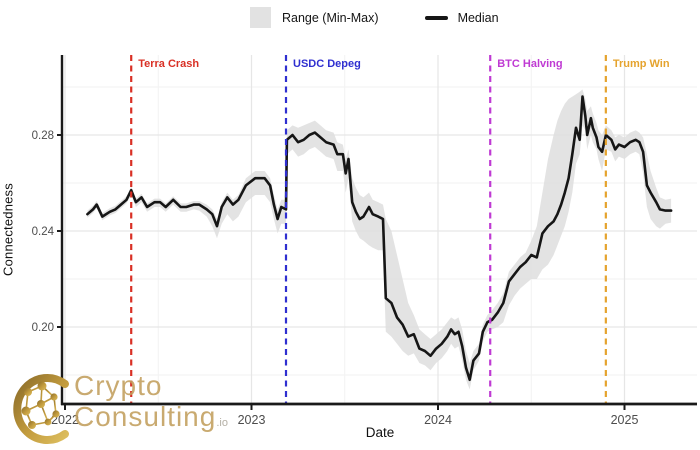 Image resolution: width=700 pixels, height=450 pixels. Describe the element at coordinates (438, 420) in the screenshot. I see `x-tick-label: 2024` at that location.